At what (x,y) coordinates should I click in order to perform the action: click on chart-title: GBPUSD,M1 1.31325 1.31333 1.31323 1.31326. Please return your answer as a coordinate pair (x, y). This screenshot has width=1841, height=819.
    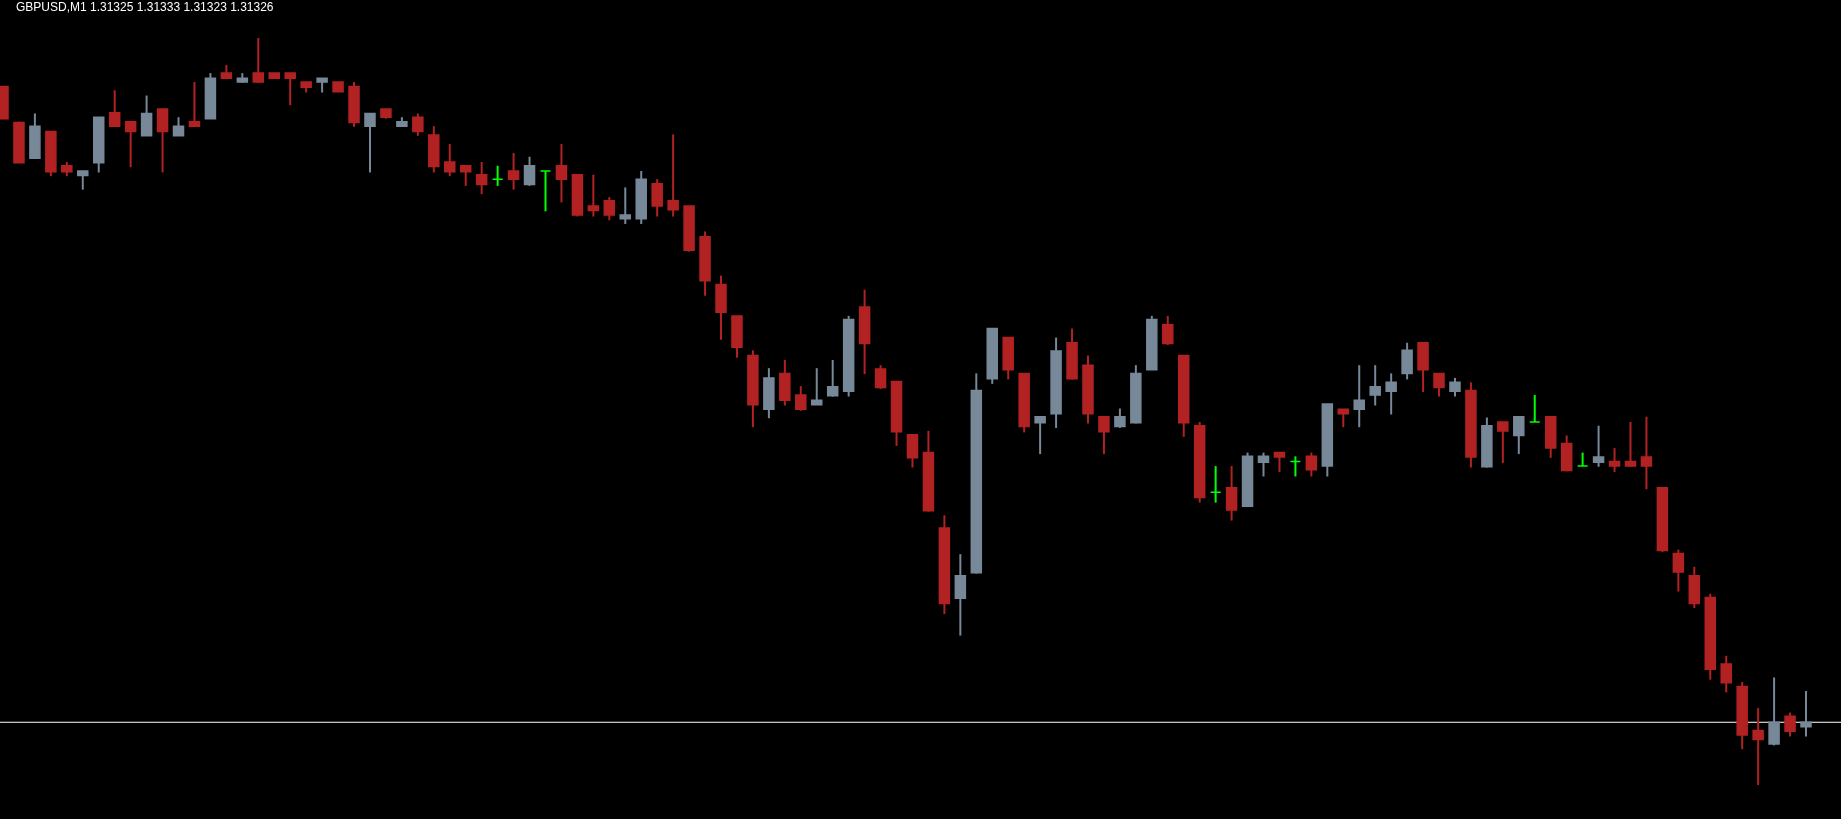
    Looking at the image, I should click on (145, 7).